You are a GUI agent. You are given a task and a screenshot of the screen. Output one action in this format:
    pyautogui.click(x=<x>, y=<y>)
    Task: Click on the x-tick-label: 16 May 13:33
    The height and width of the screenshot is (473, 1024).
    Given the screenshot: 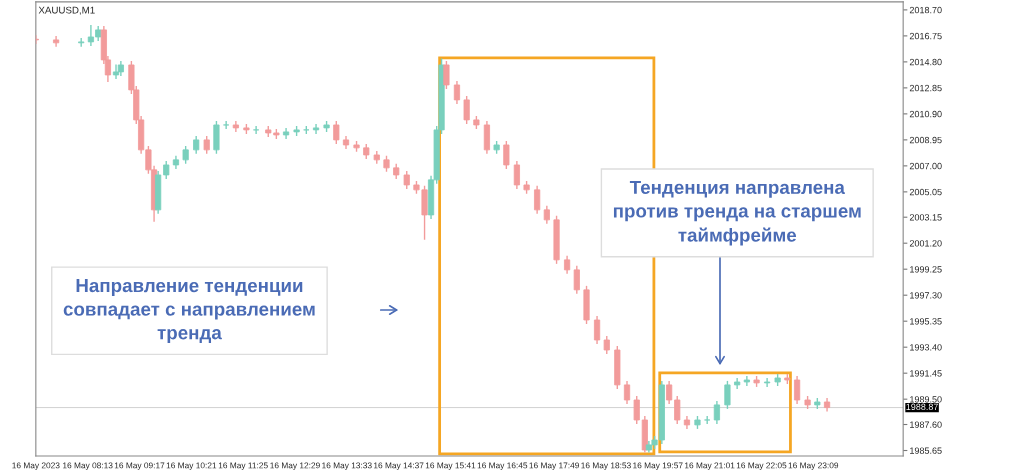 What is the action you would take?
    pyautogui.click(x=347, y=466)
    